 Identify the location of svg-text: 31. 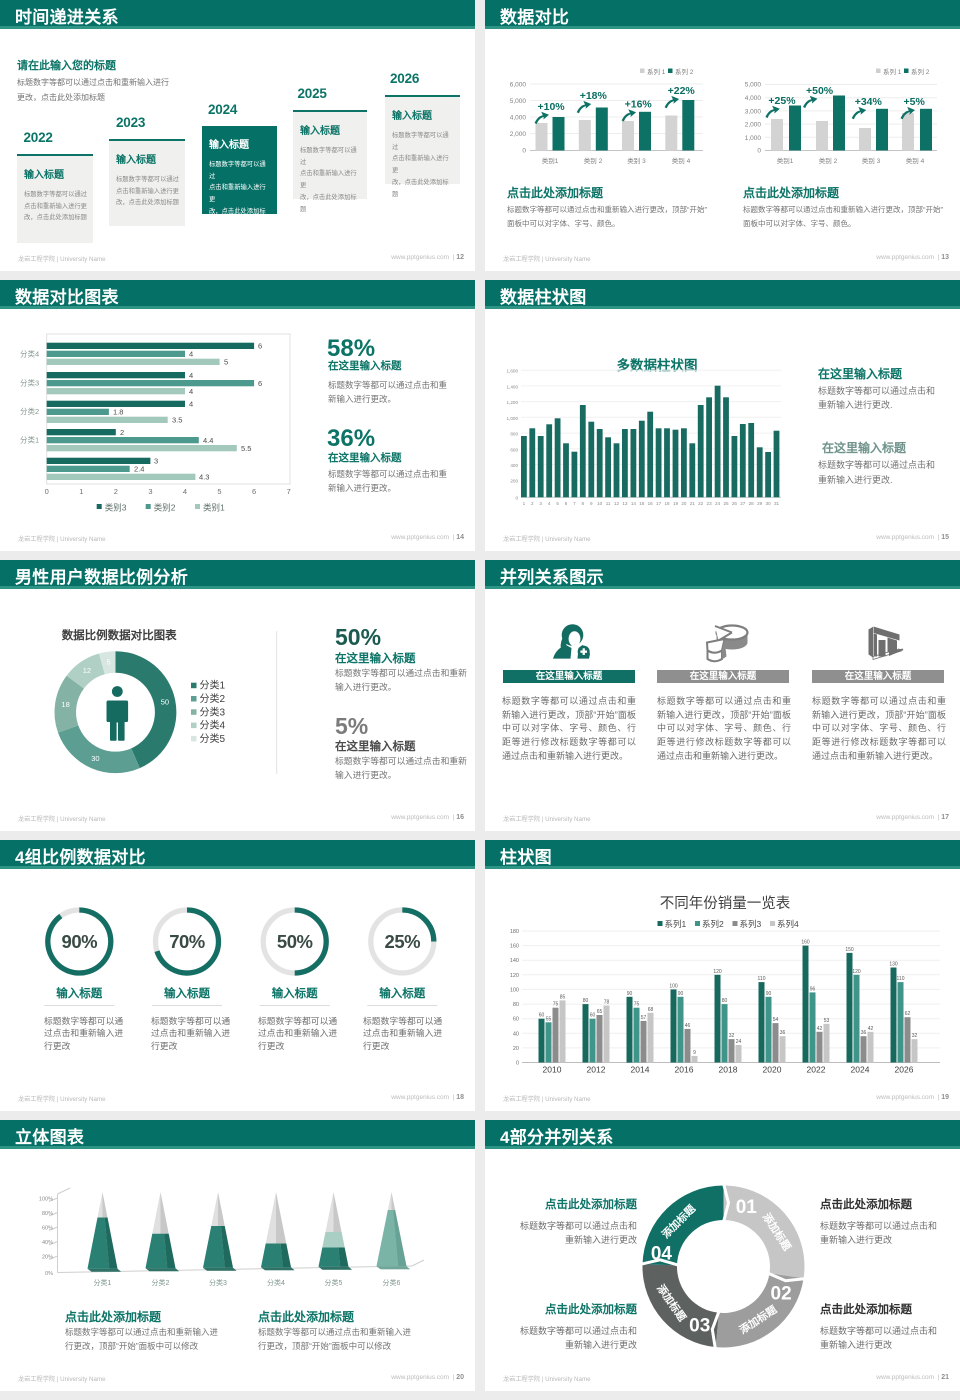
(777, 503).